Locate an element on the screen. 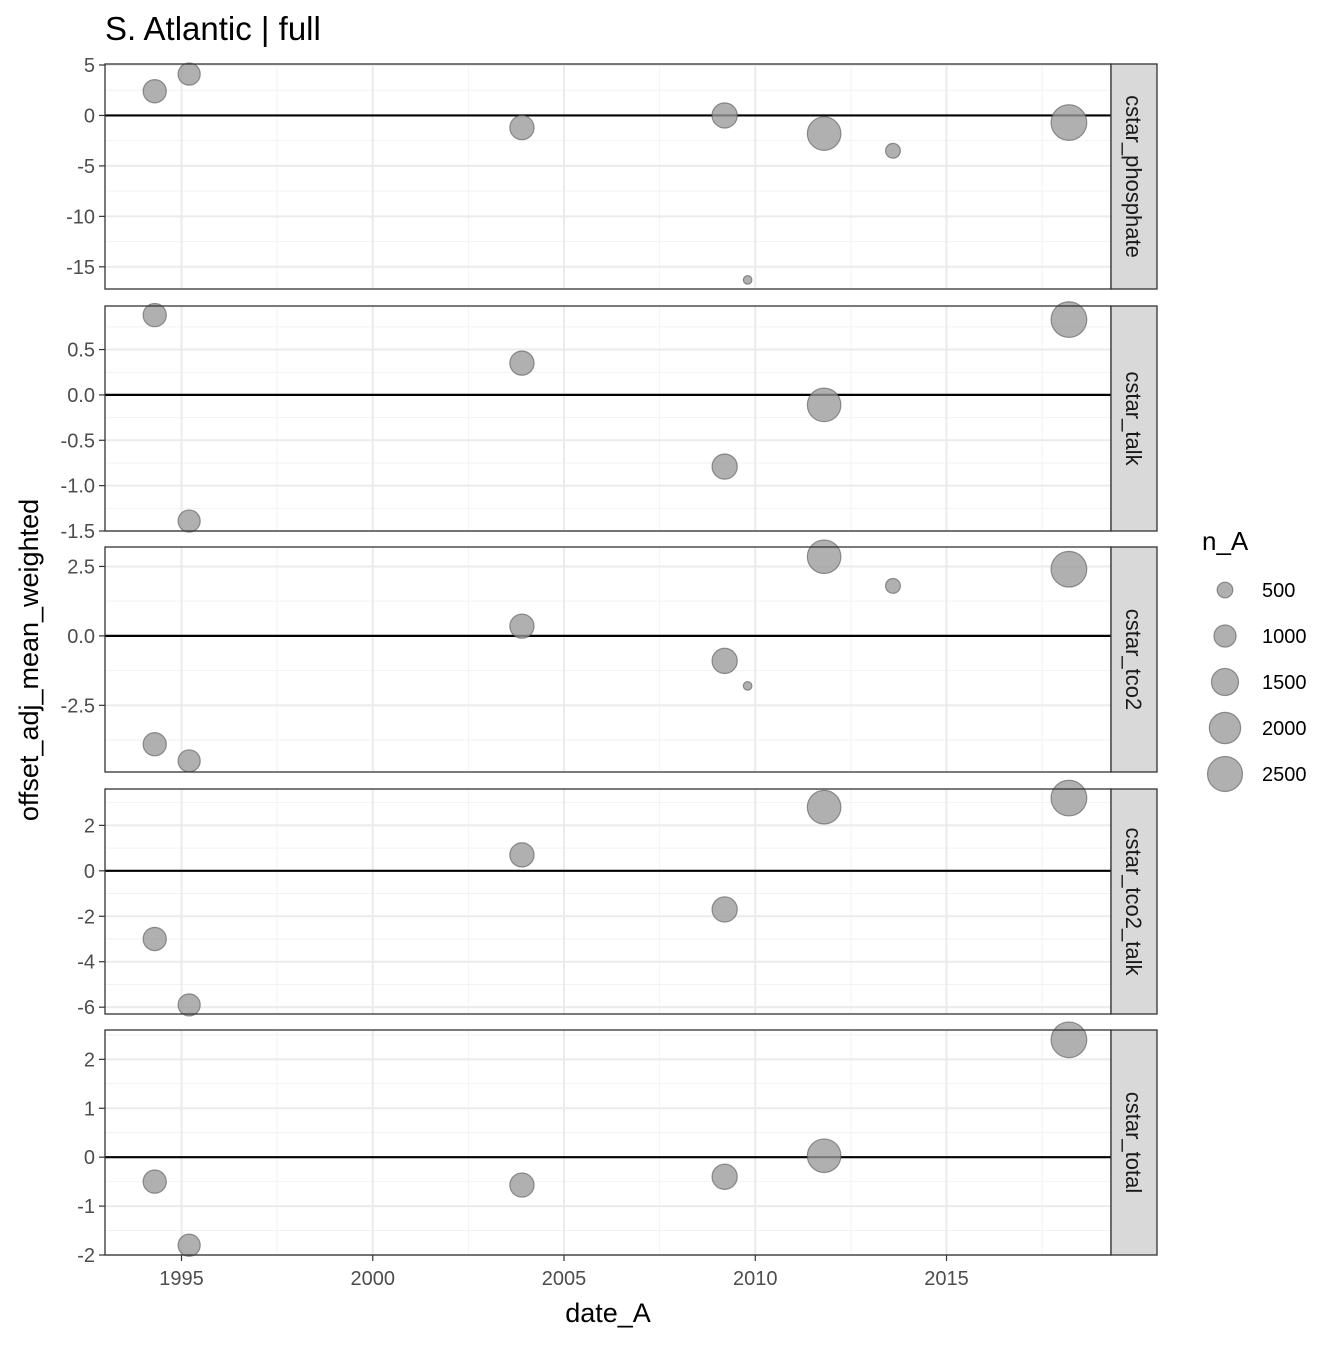 Image resolution: width=1344 pixels, height=1349 pixels. legend-label: 1000 is located at coordinates (1284, 637).